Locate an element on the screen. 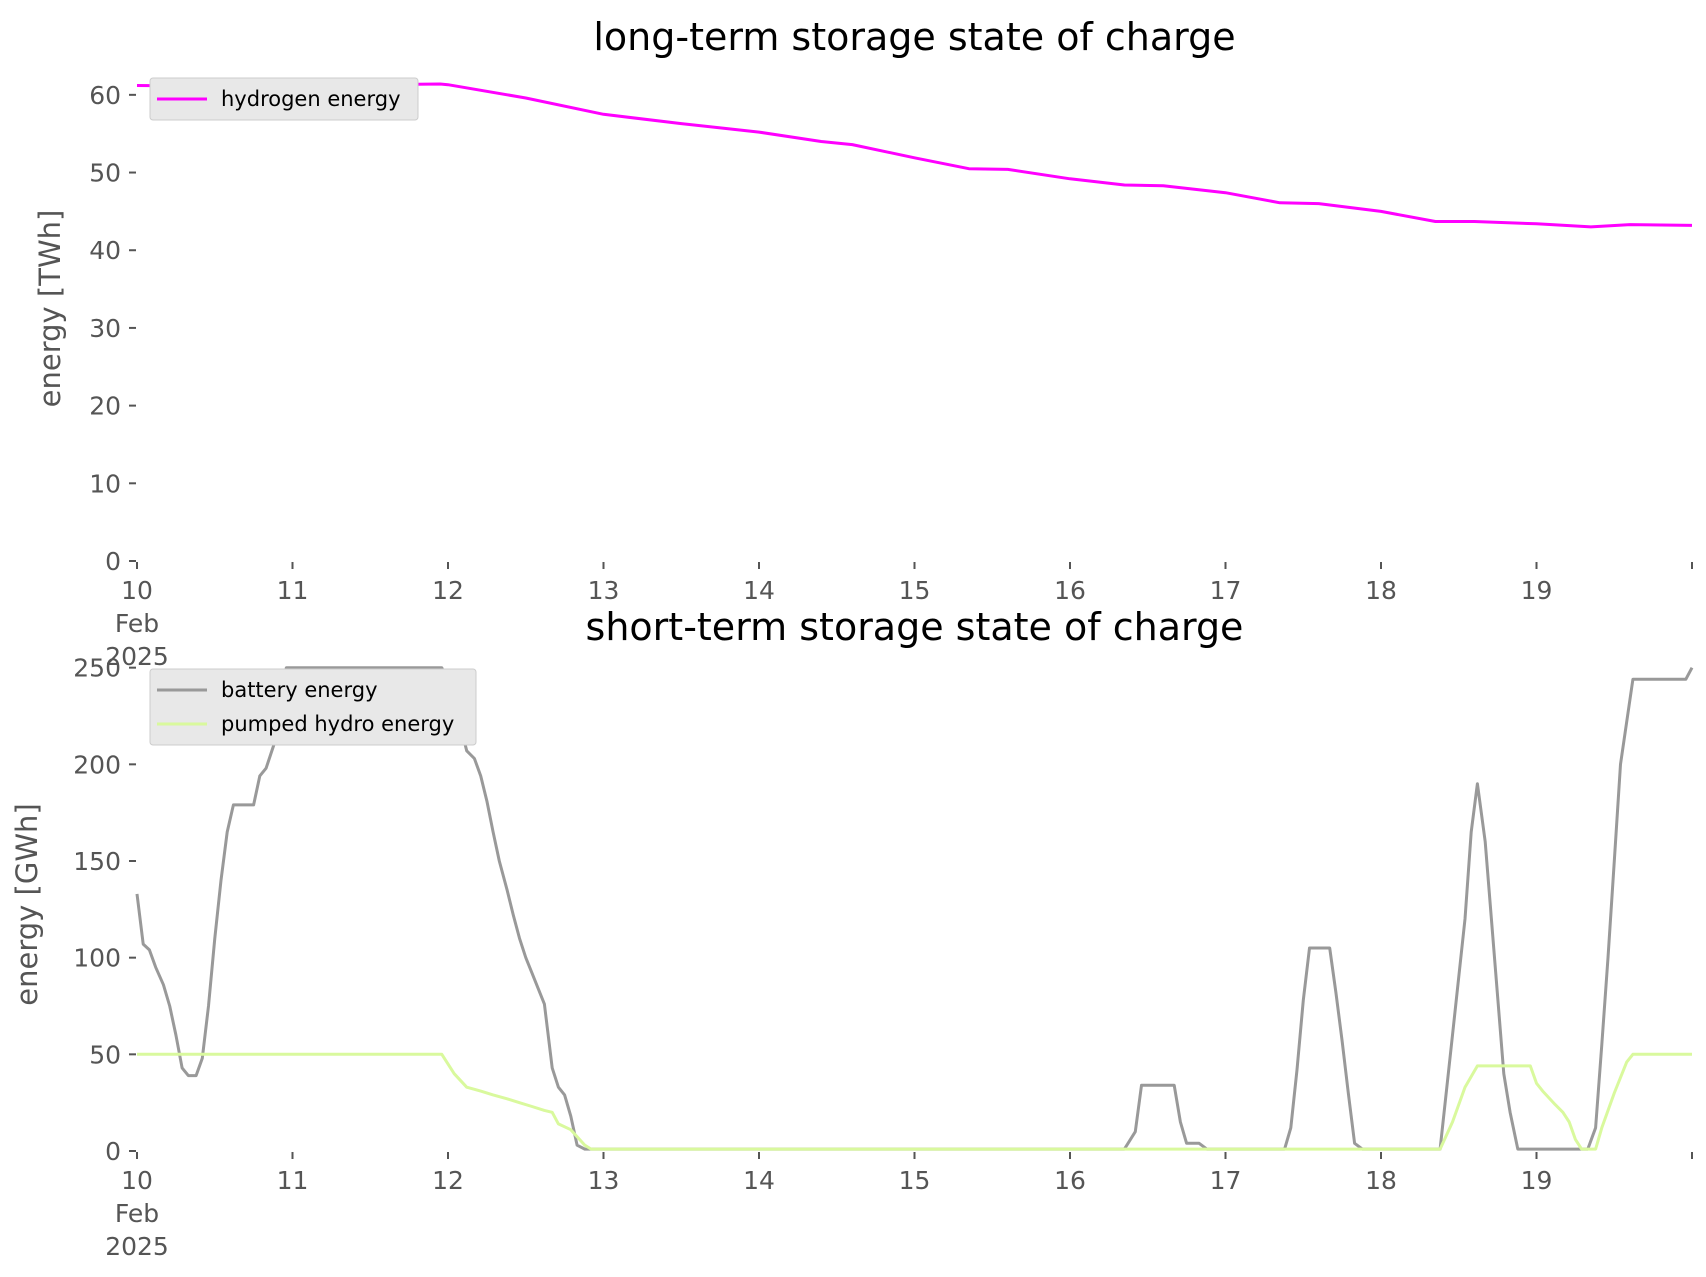  y-tick-label: 10 is located at coordinates (105, 483).